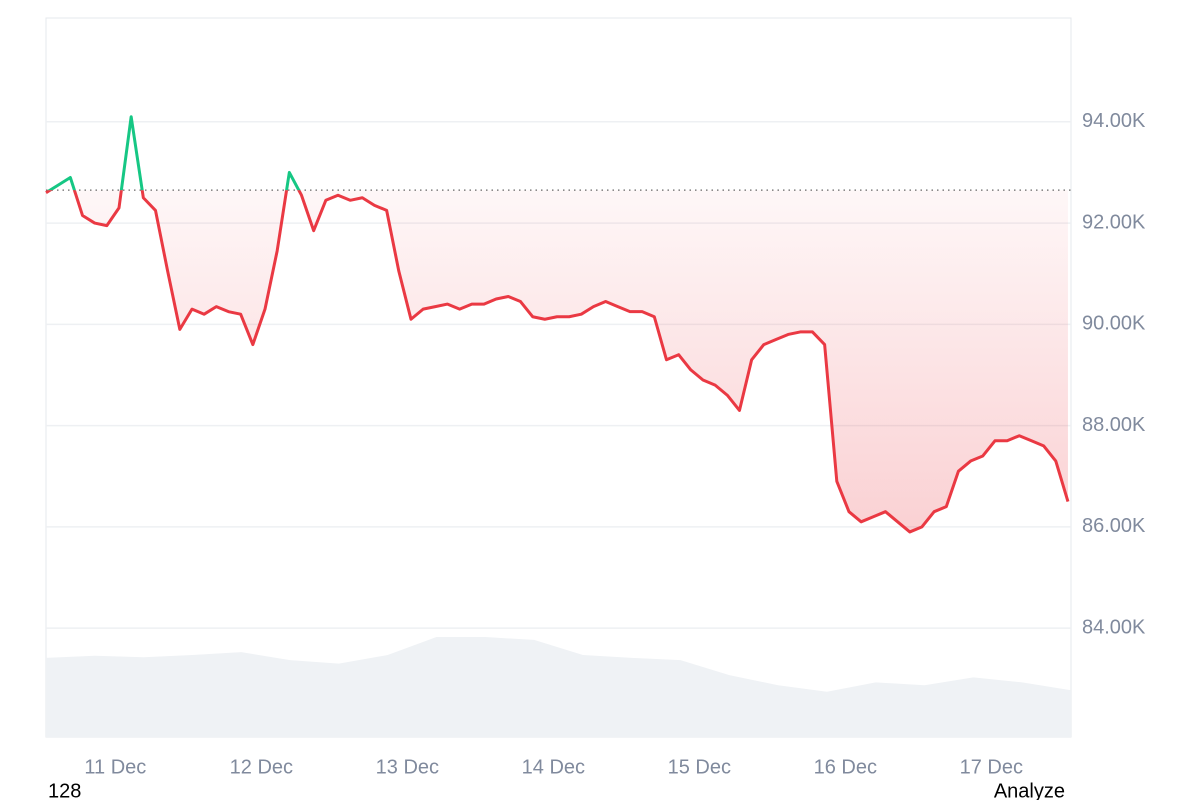  Describe the element at coordinates (558, 687) in the screenshot. I see `volume-area` at that location.